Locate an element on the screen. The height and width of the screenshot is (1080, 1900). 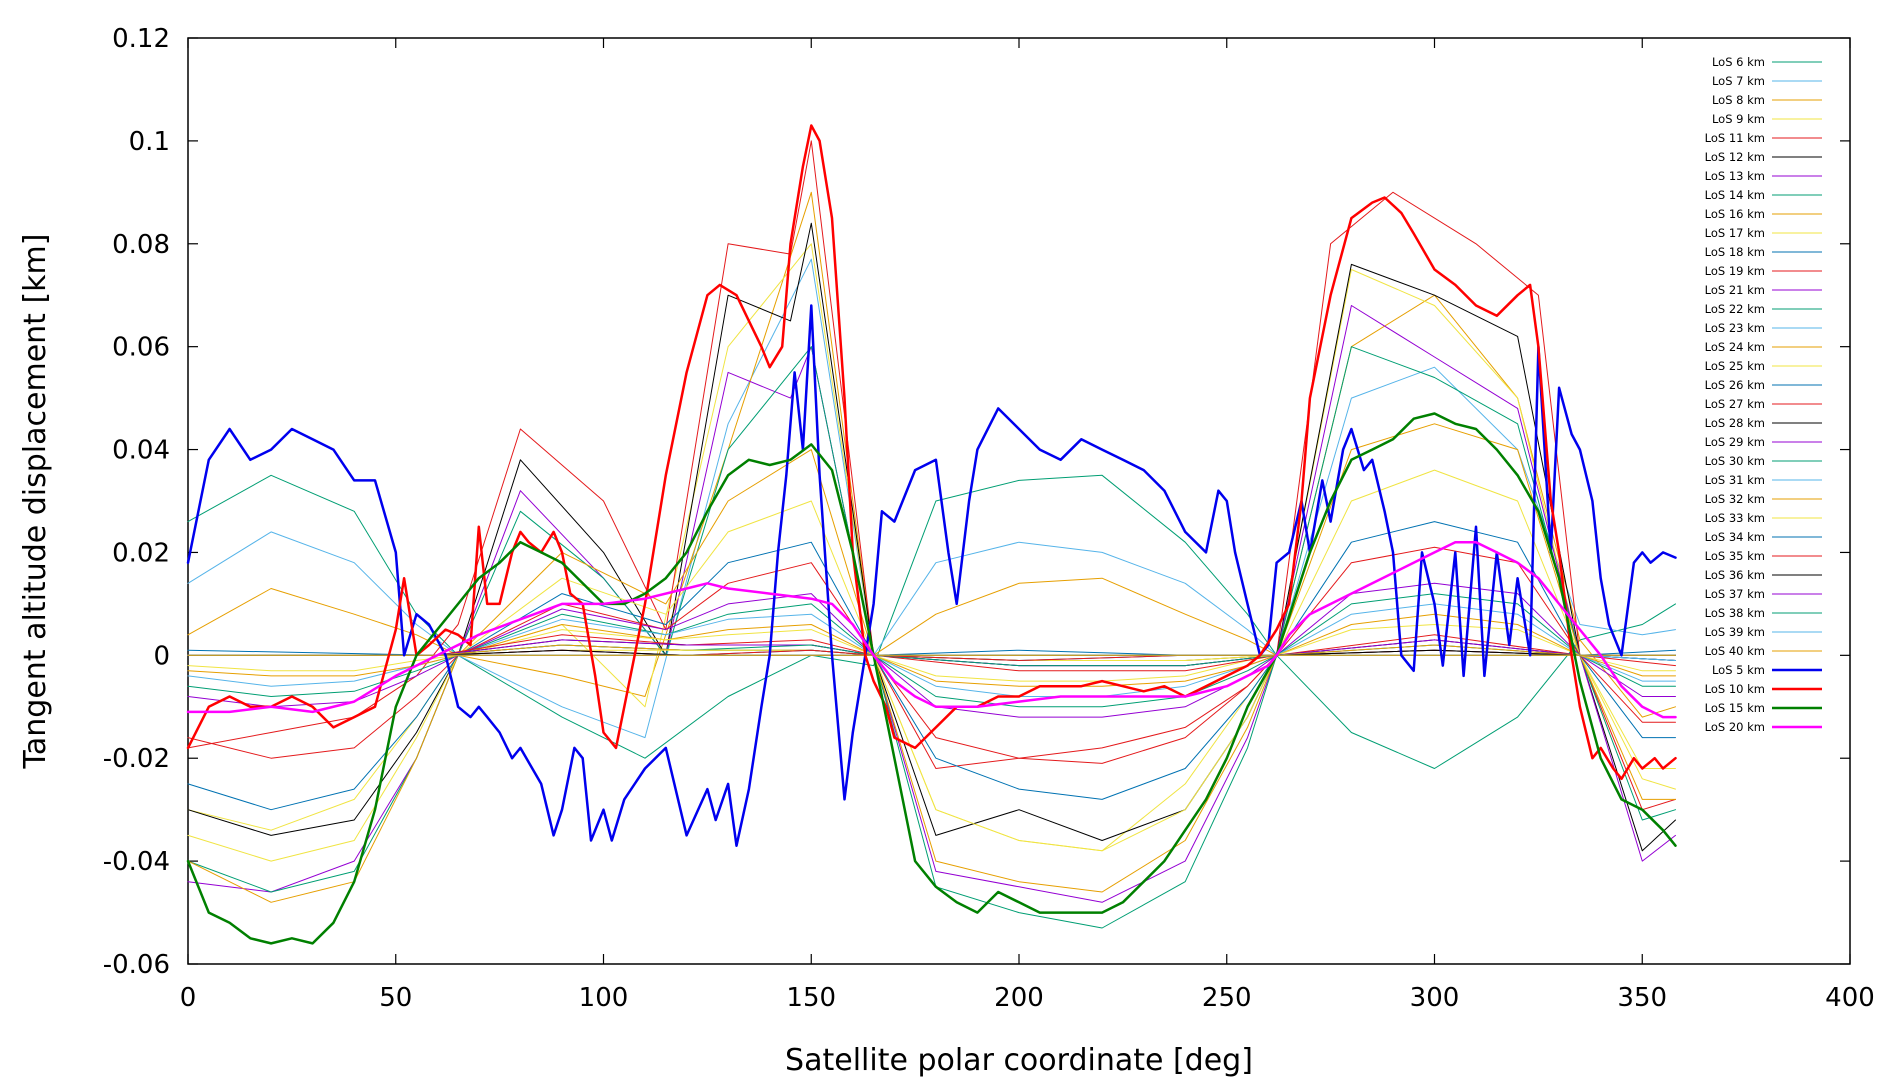
legend-label: LoS 36 km is located at coordinates (1735, 575).